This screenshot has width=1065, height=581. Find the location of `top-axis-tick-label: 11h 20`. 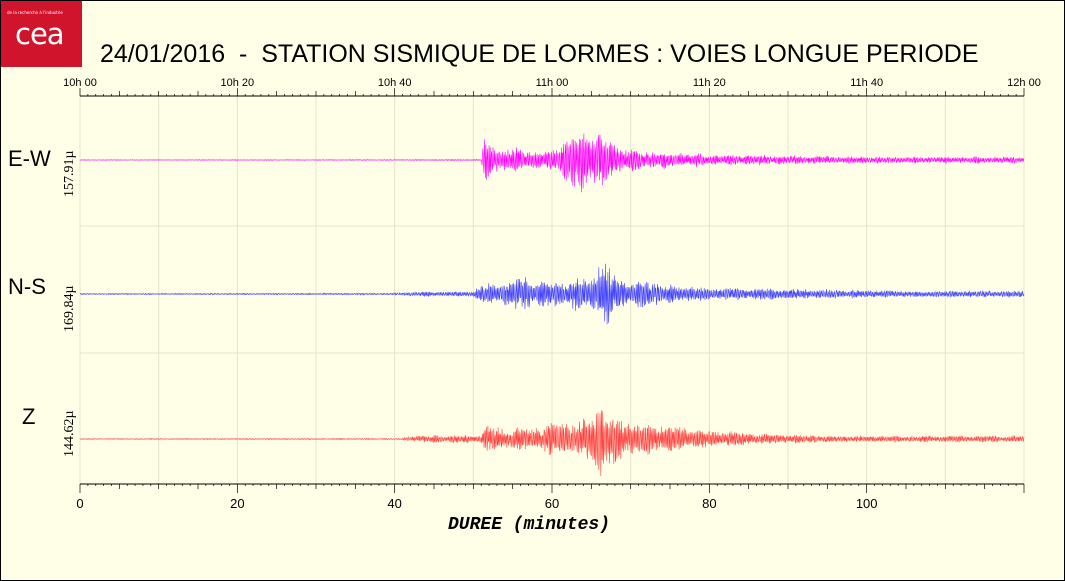

top-axis-tick-label: 11h 20 is located at coordinates (709, 83).